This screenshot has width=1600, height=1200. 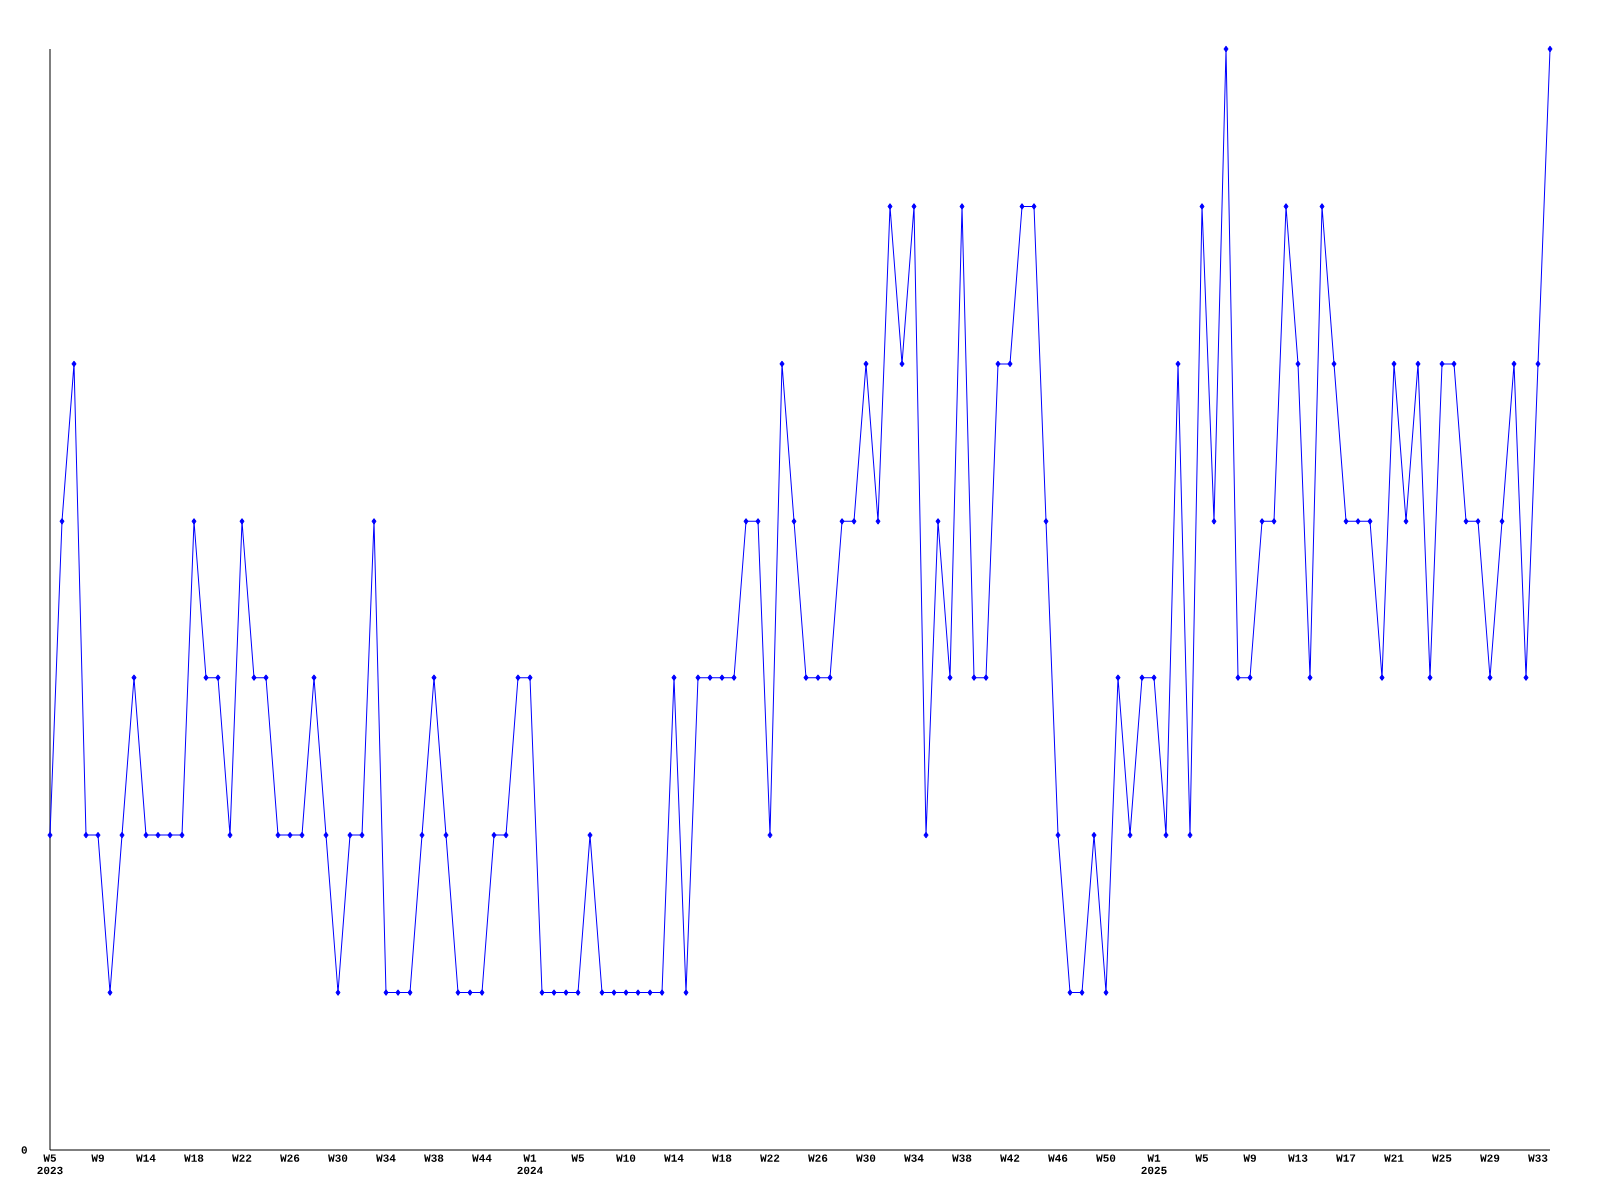 I want to click on x-tick-label: W44, so click(x=482, y=1158).